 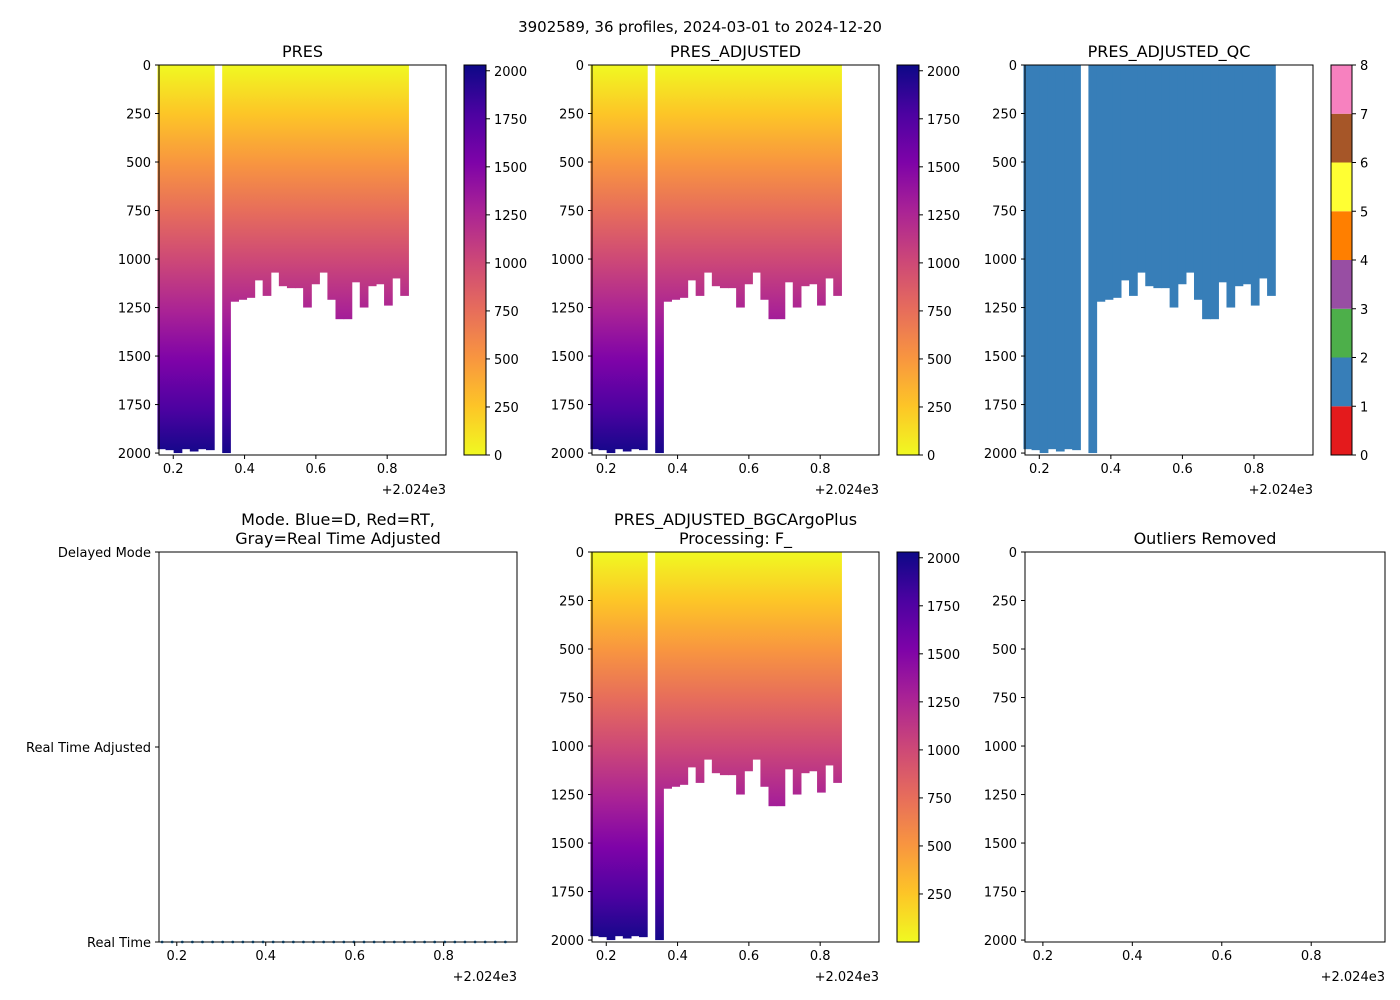 I want to click on colorbar-tick-label: 8, so click(x=1364, y=66).